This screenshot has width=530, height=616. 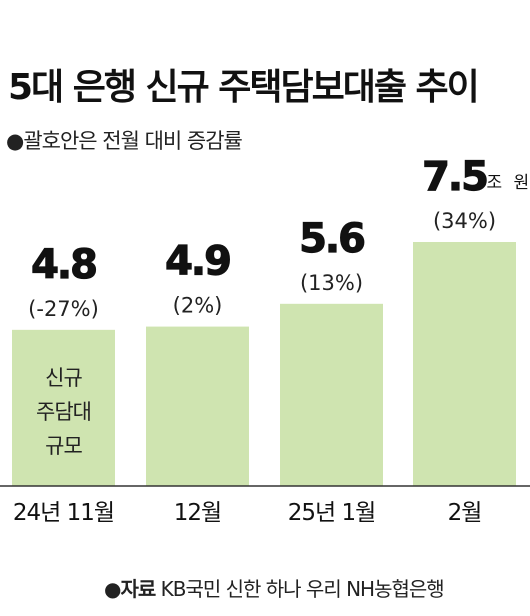 What do you see at coordinates (124, 141) in the screenshot?
I see `chart-subtitle: ●괄호안은 전월 대비 증감률` at bounding box center [124, 141].